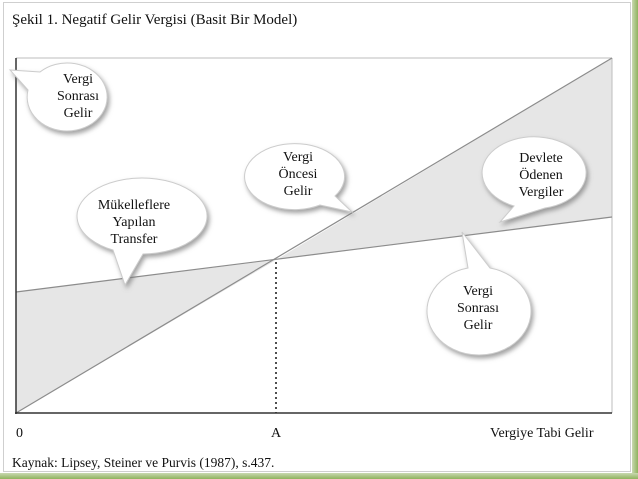 The image size is (638, 479). I want to click on callout-line: Mükelleflere, so click(134, 205).